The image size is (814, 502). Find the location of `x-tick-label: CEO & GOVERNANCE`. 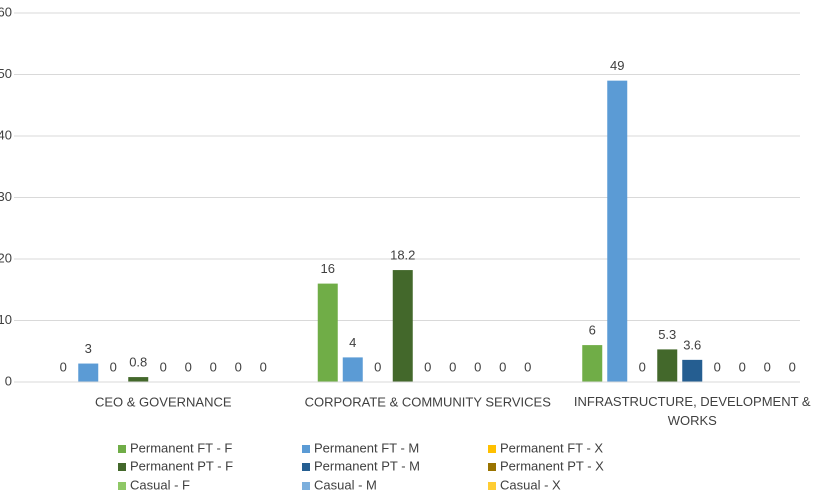

x-tick-label: CEO & GOVERNANCE is located at coordinates (163, 401).